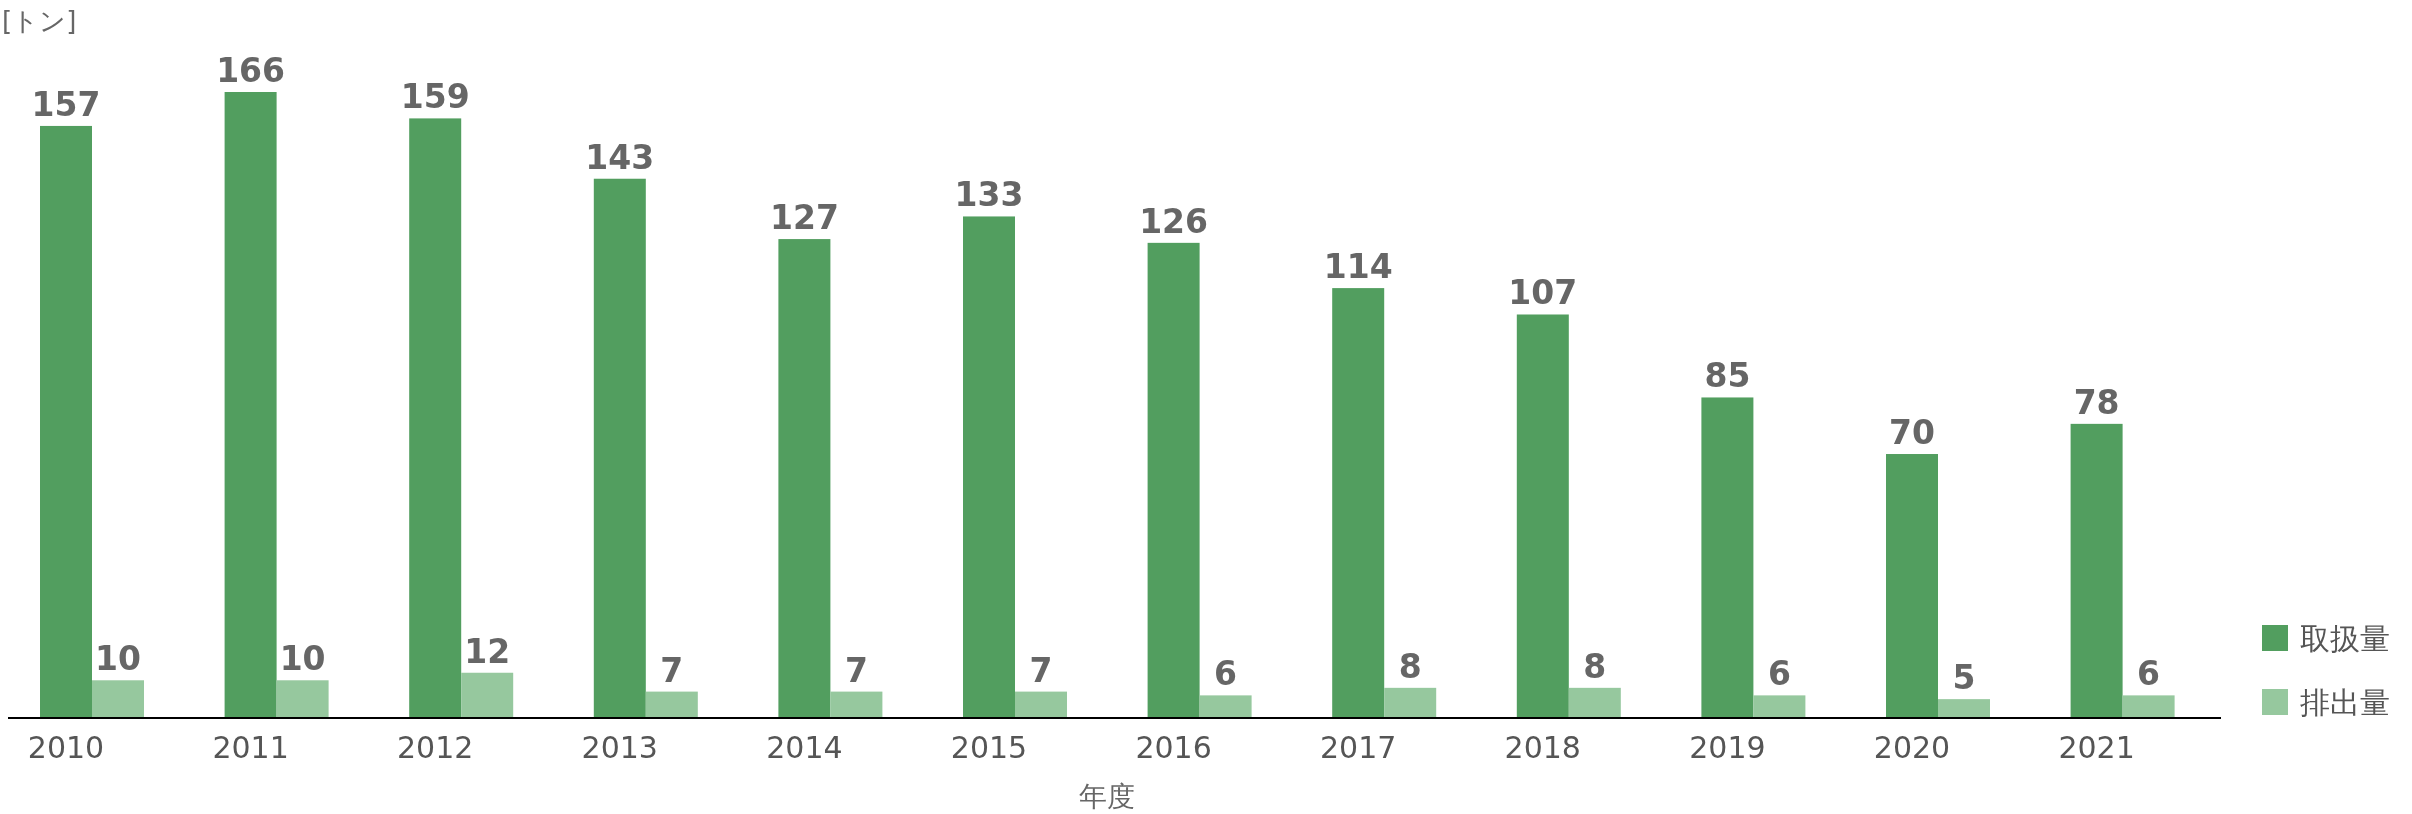 The width and height of the screenshot is (2412, 814). Describe the element at coordinates (1543, 293) in the screenshot. I see `data-label: 107` at that location.